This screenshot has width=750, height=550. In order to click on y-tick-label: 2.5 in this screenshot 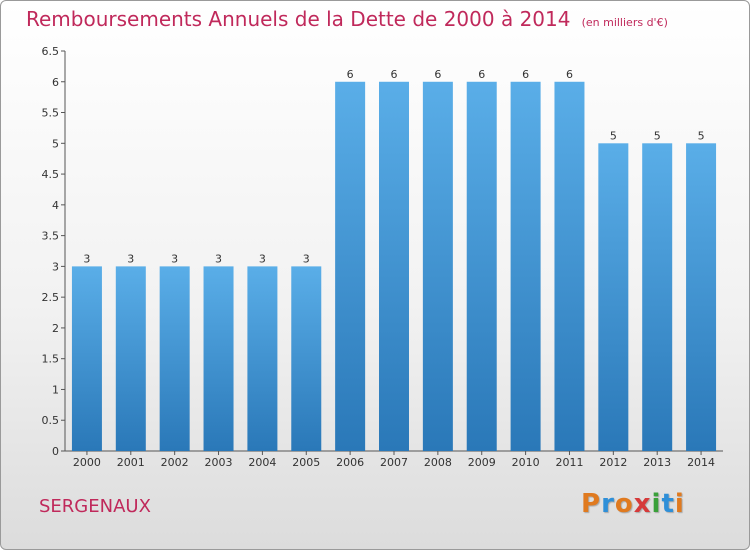, I will do `click(51, 297)`.